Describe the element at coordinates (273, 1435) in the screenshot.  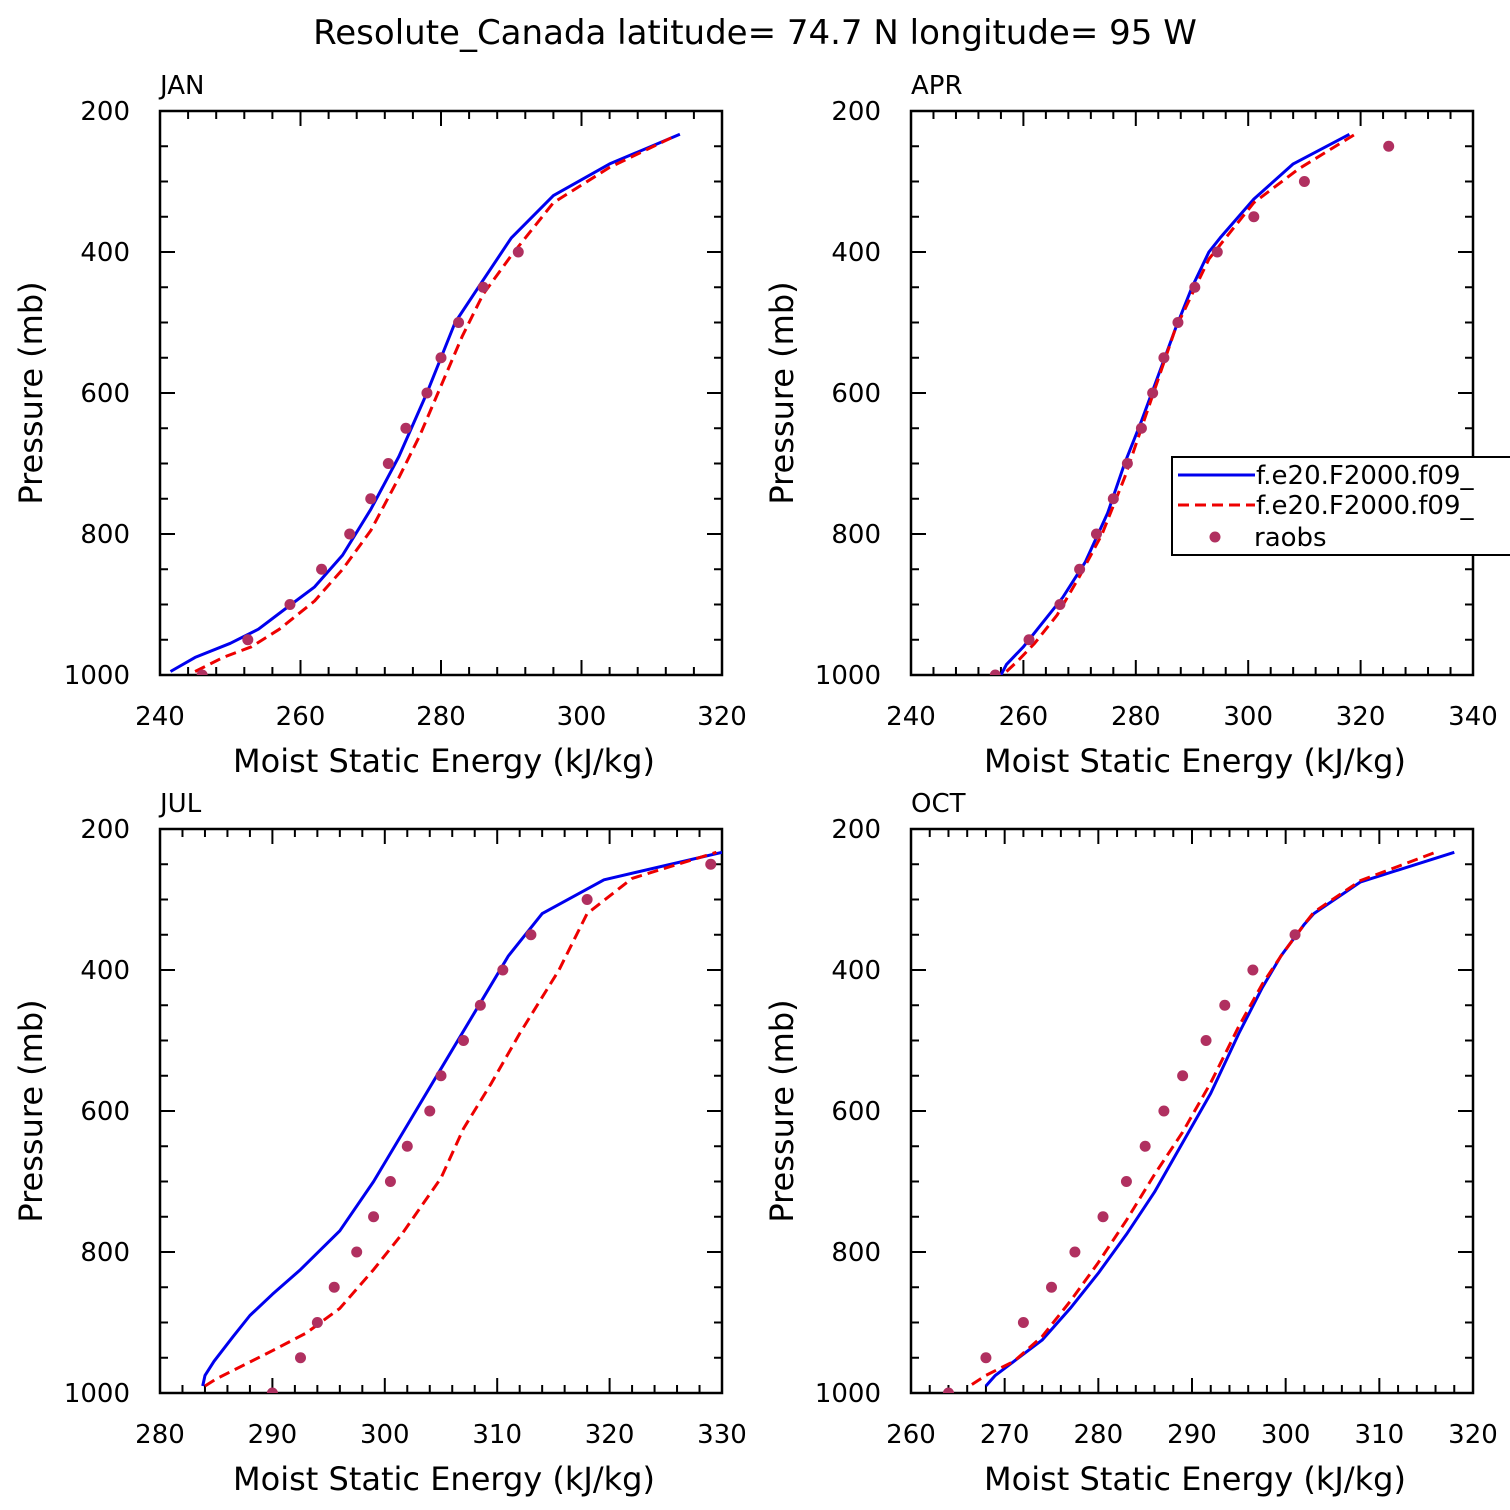
I see `x-tick-label: 290` at that location.